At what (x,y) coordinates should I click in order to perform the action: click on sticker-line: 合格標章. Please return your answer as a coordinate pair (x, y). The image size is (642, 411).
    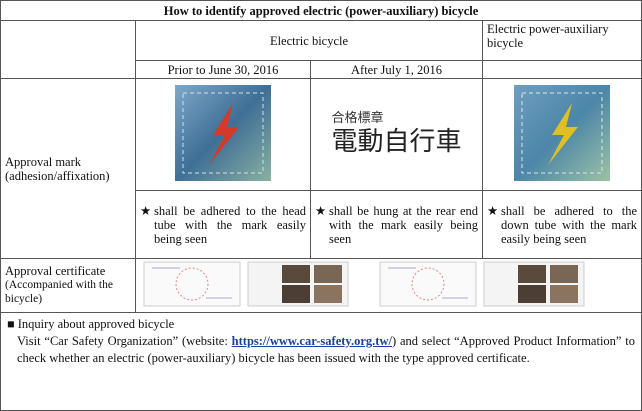
    Looking at the image, I should click on (357, 118).